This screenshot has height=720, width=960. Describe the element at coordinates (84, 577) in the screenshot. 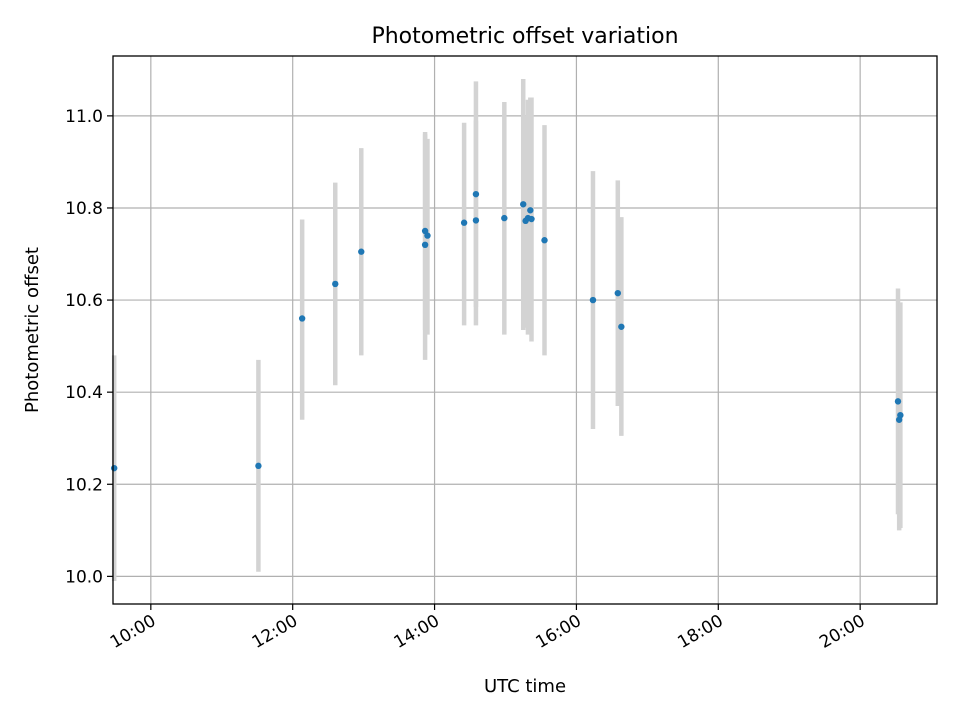

I see `y-tick-label: 10.0` at that location.